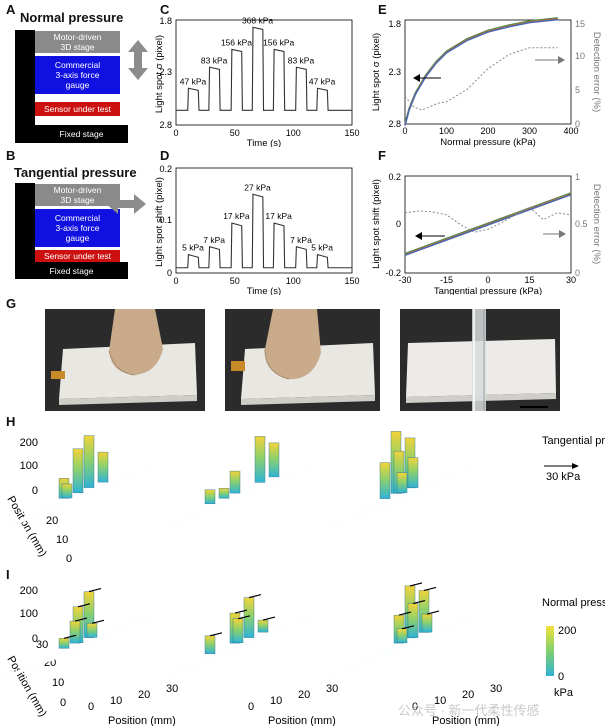 Image resolution: width=605 pixels, height=726 pixels. What do you see at coordinates (481, 79) in the screenshot?
I see `error-line` at bounding box center [481, 79].